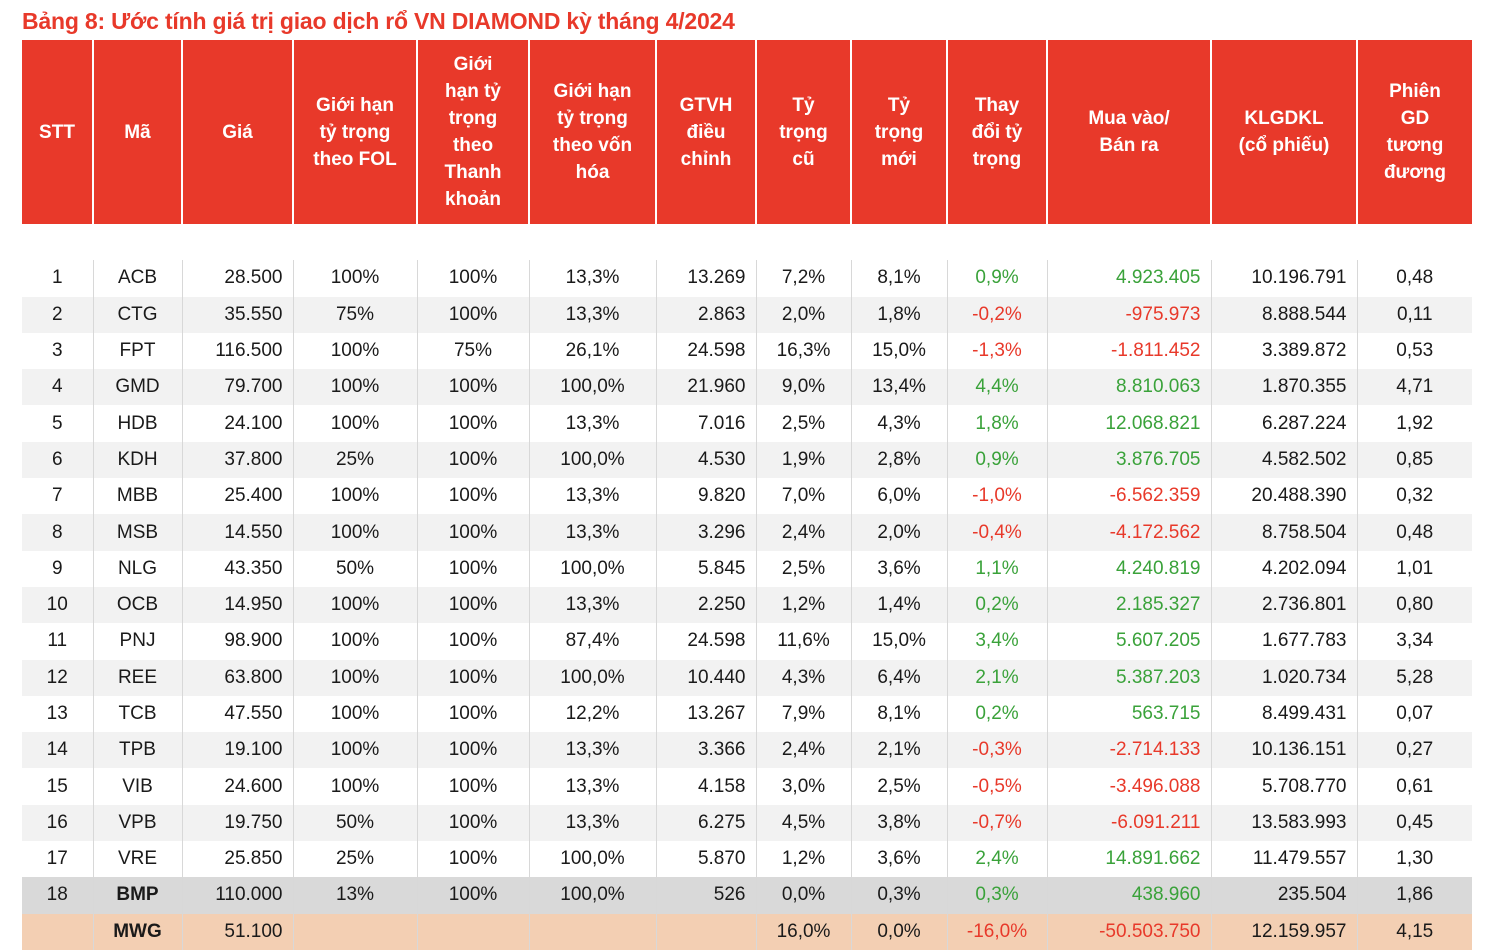 The width and height of the screenshot is (1502, 950). I want to click on cell-old-weight: 16,0%, so click(803, 931).